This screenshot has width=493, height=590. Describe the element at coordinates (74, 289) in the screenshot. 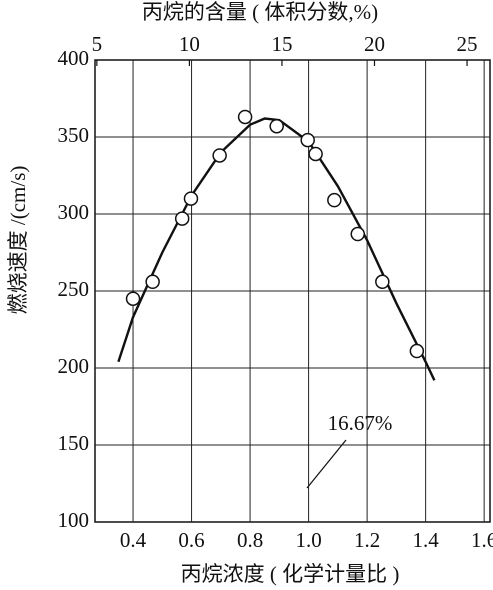

I see `y-tick-label: 250` at that location.